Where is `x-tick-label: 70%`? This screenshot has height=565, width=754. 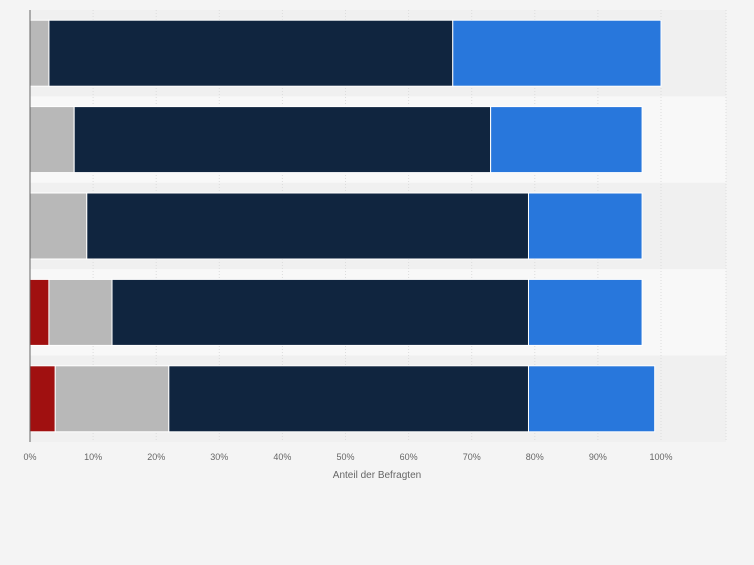 x-tick-label: 70% is located at coordinates (472, 457).